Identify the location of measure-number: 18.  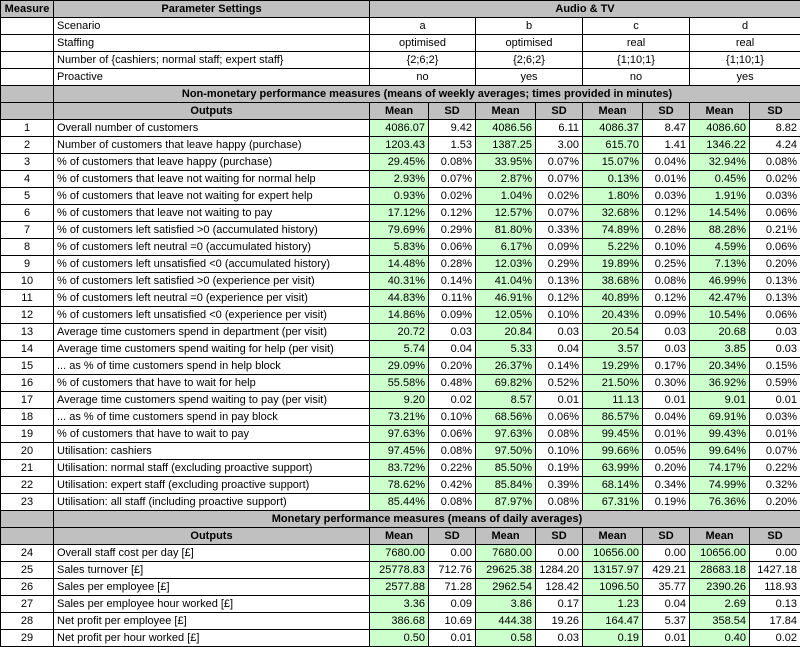
(27, 417).